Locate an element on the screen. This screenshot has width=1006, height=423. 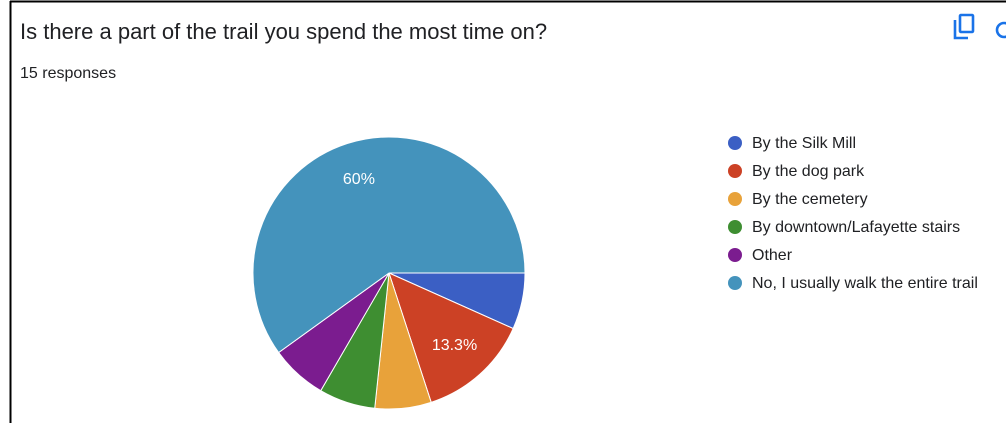
legend-label: By the dog park is located at coordinates (808, 171).